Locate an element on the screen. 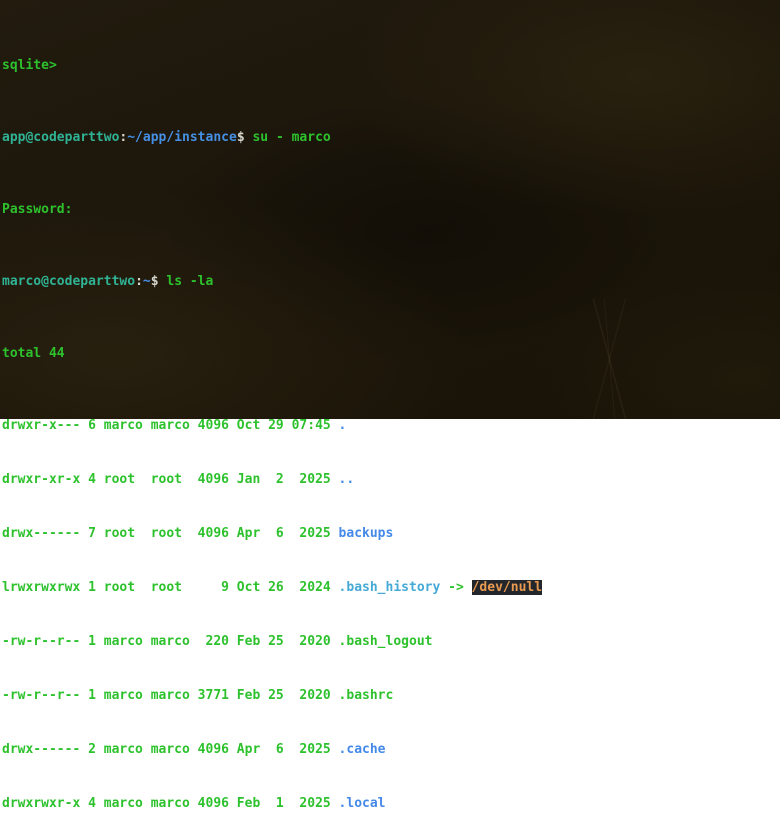  file-name: .bash_history is located at coordinates (389, 587).